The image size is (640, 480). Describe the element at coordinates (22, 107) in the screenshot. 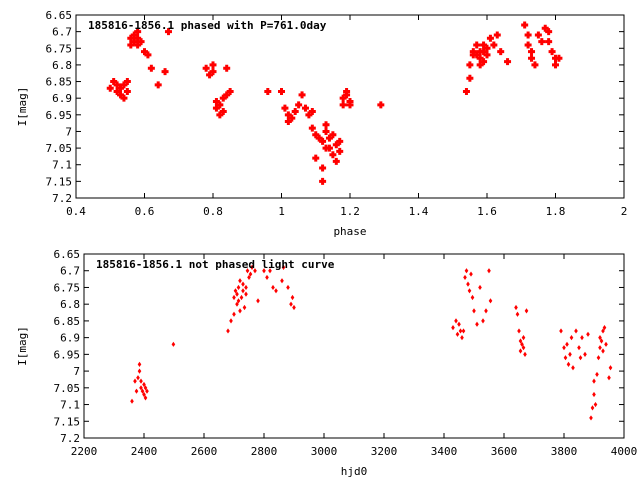

I see `y-axis-label: I[mag]` at that location.